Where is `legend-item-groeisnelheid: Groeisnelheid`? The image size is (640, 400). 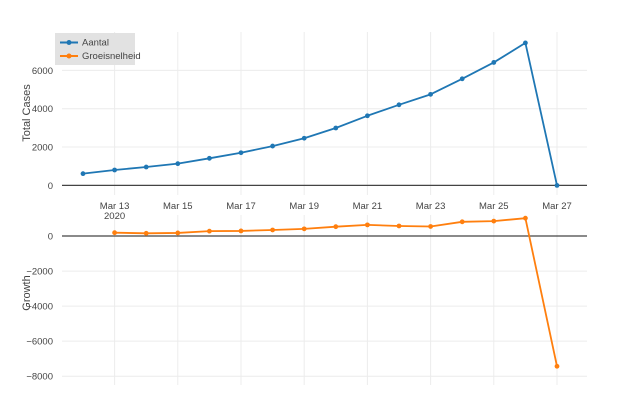
legend-item-groeisnelheid: Groeisnelheid is located at coordinates (100, 56).